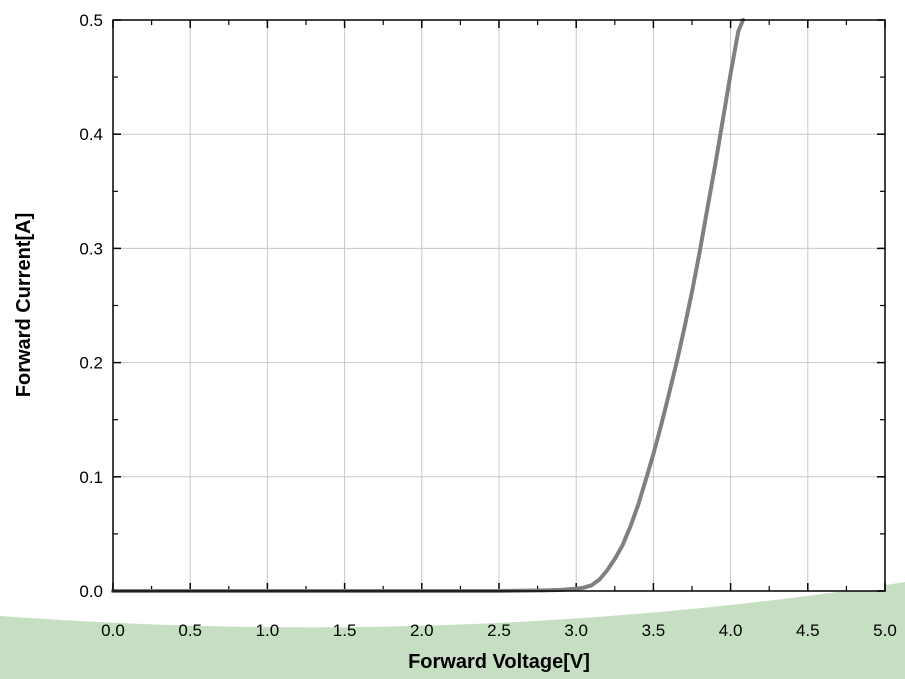 The width and height of the screenshot is (905, 679). I want to click on y-tick-label: 0.1, so click(91, 477).